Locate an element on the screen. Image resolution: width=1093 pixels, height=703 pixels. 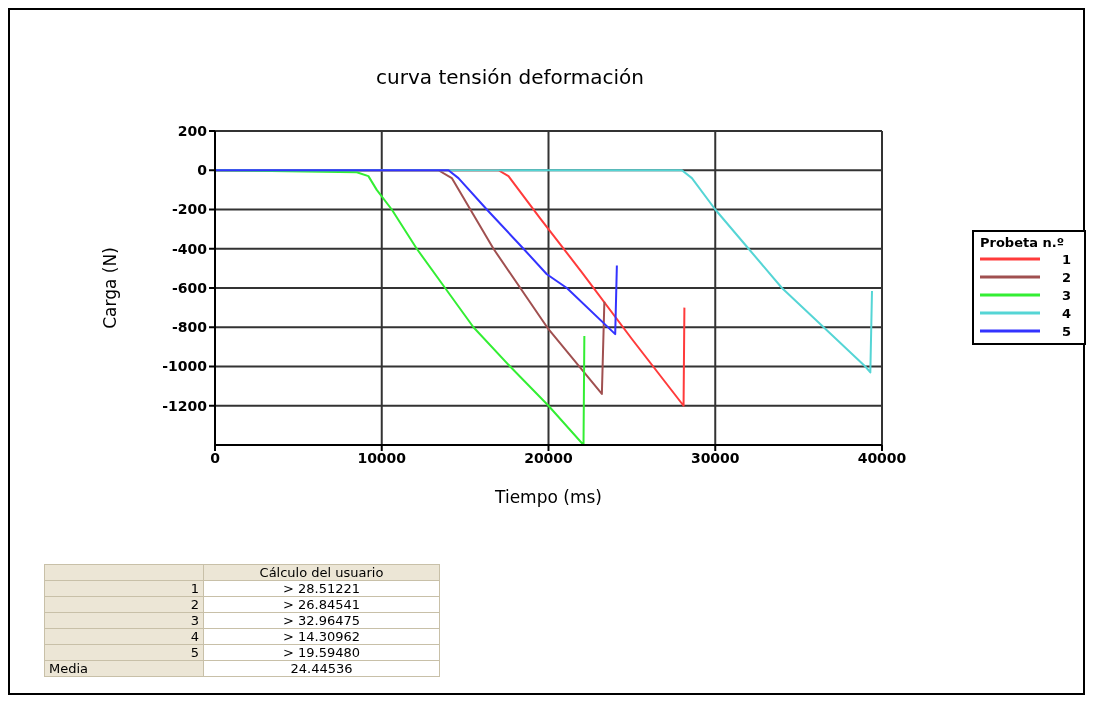
x-axis-title: Tiempo (ms) is located at coordinates (548, 497).